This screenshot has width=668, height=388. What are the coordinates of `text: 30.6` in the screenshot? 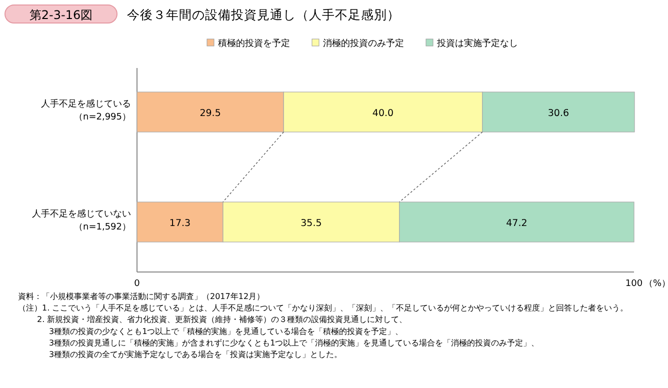 It's located at (559, 113).